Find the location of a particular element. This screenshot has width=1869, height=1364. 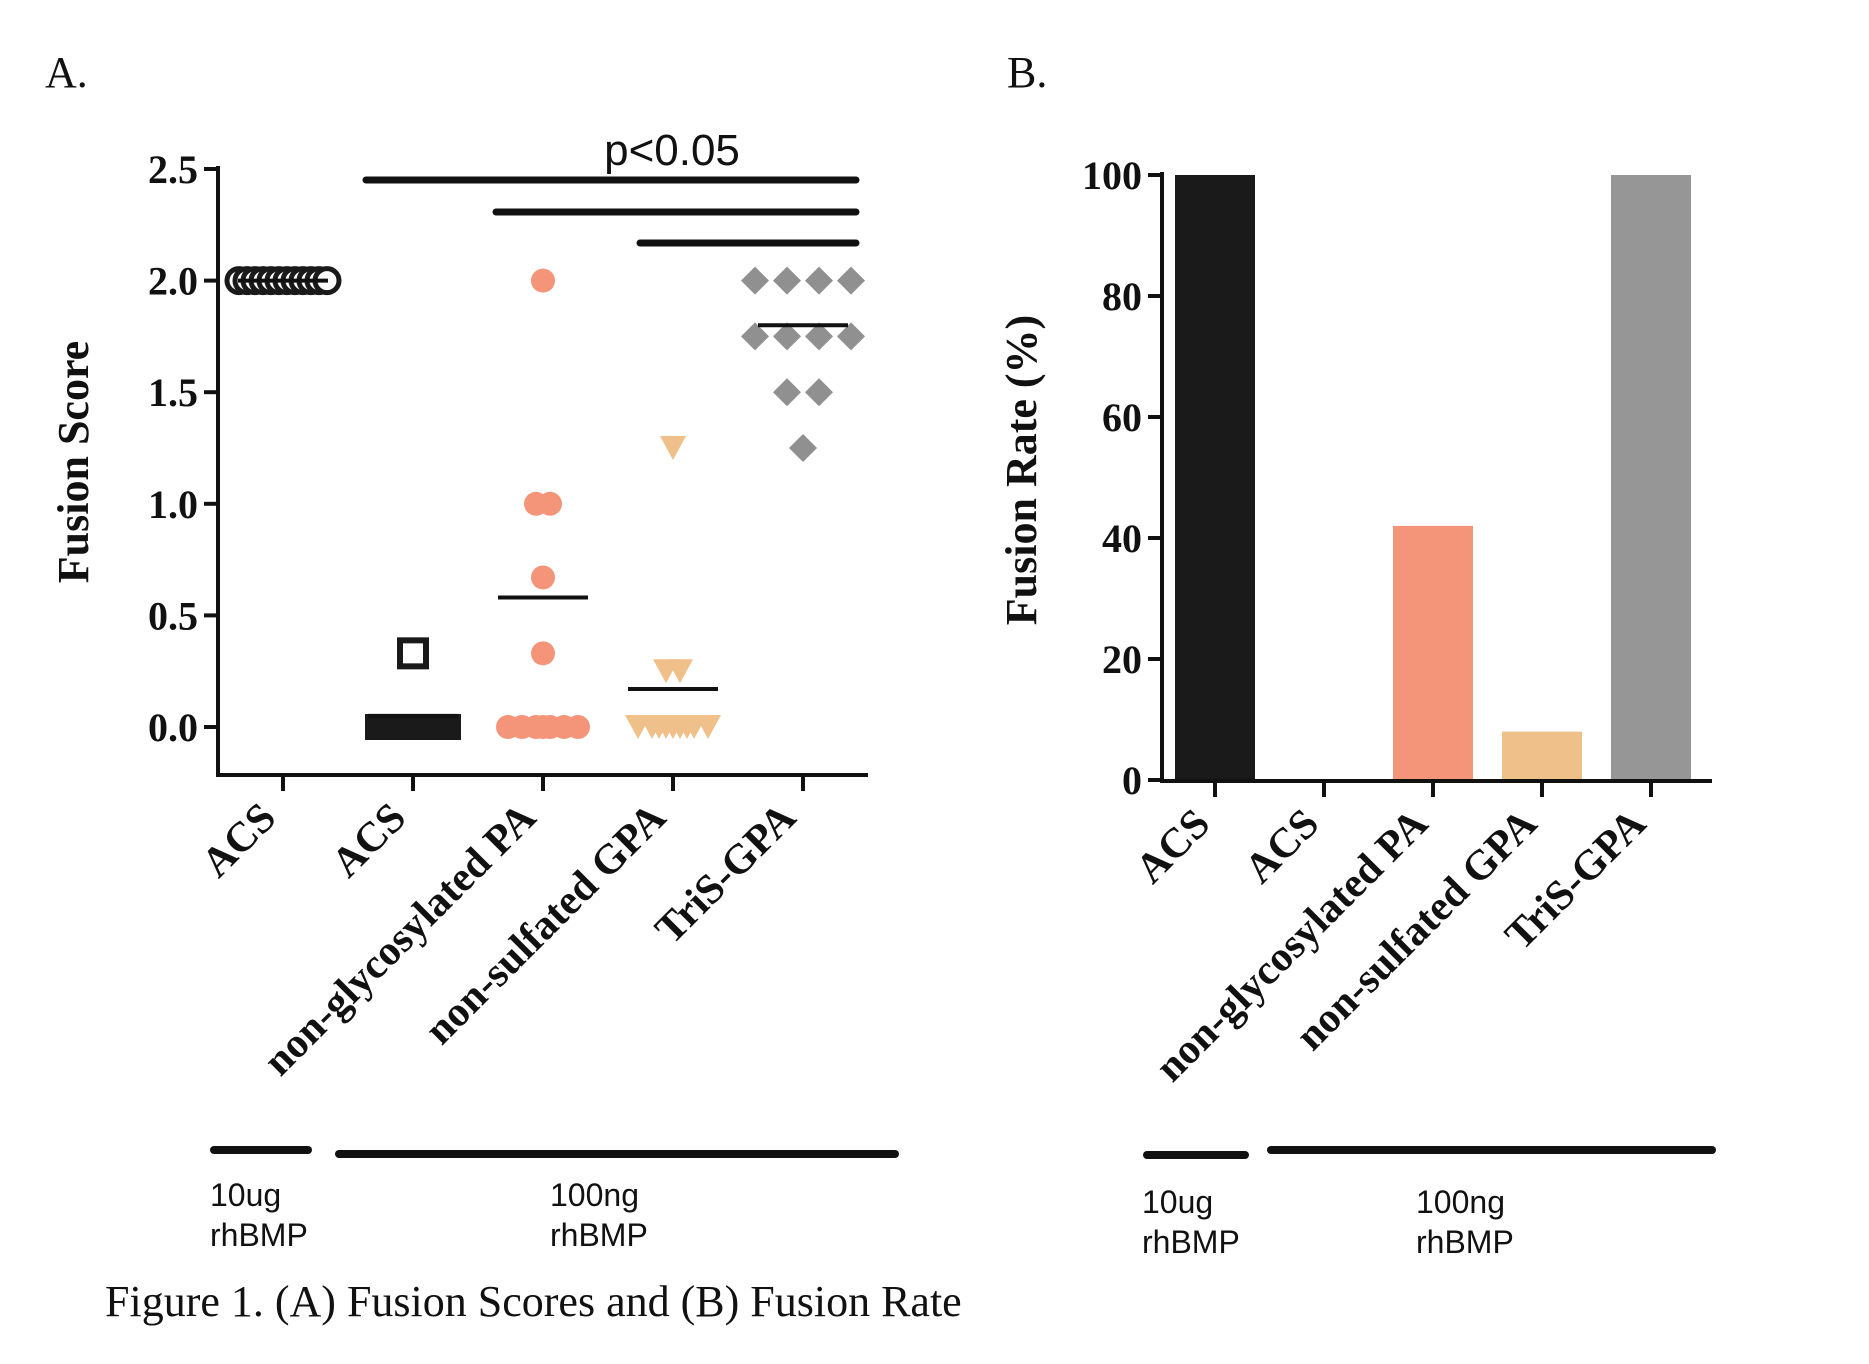

panel-a-x-axis is located at coordinates (543, 782).